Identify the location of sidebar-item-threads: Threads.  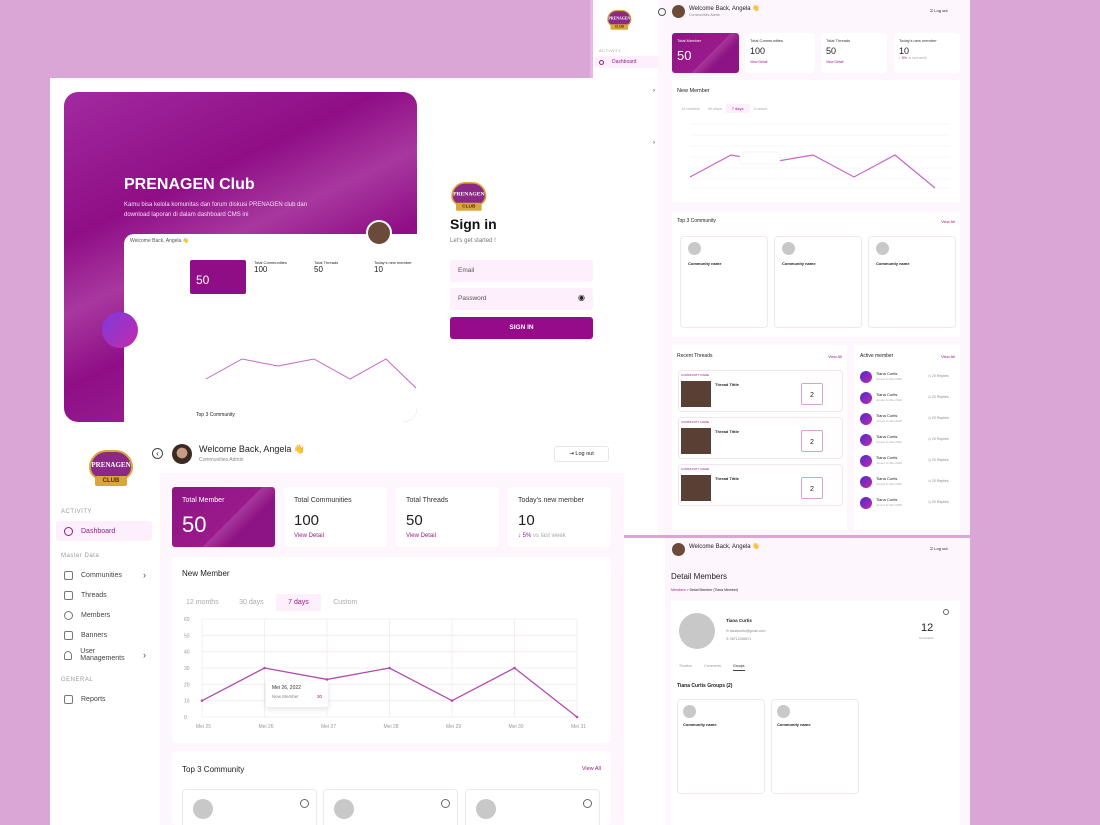
(104, 595).